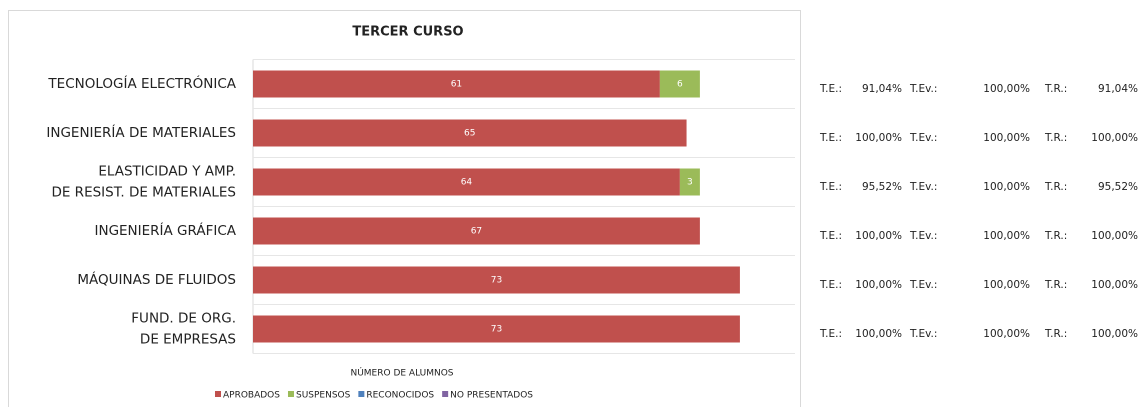 This screenshot has width=1148, height=407. I want to click on legend-label: NO PRESENTADOS, so click(491, 396).